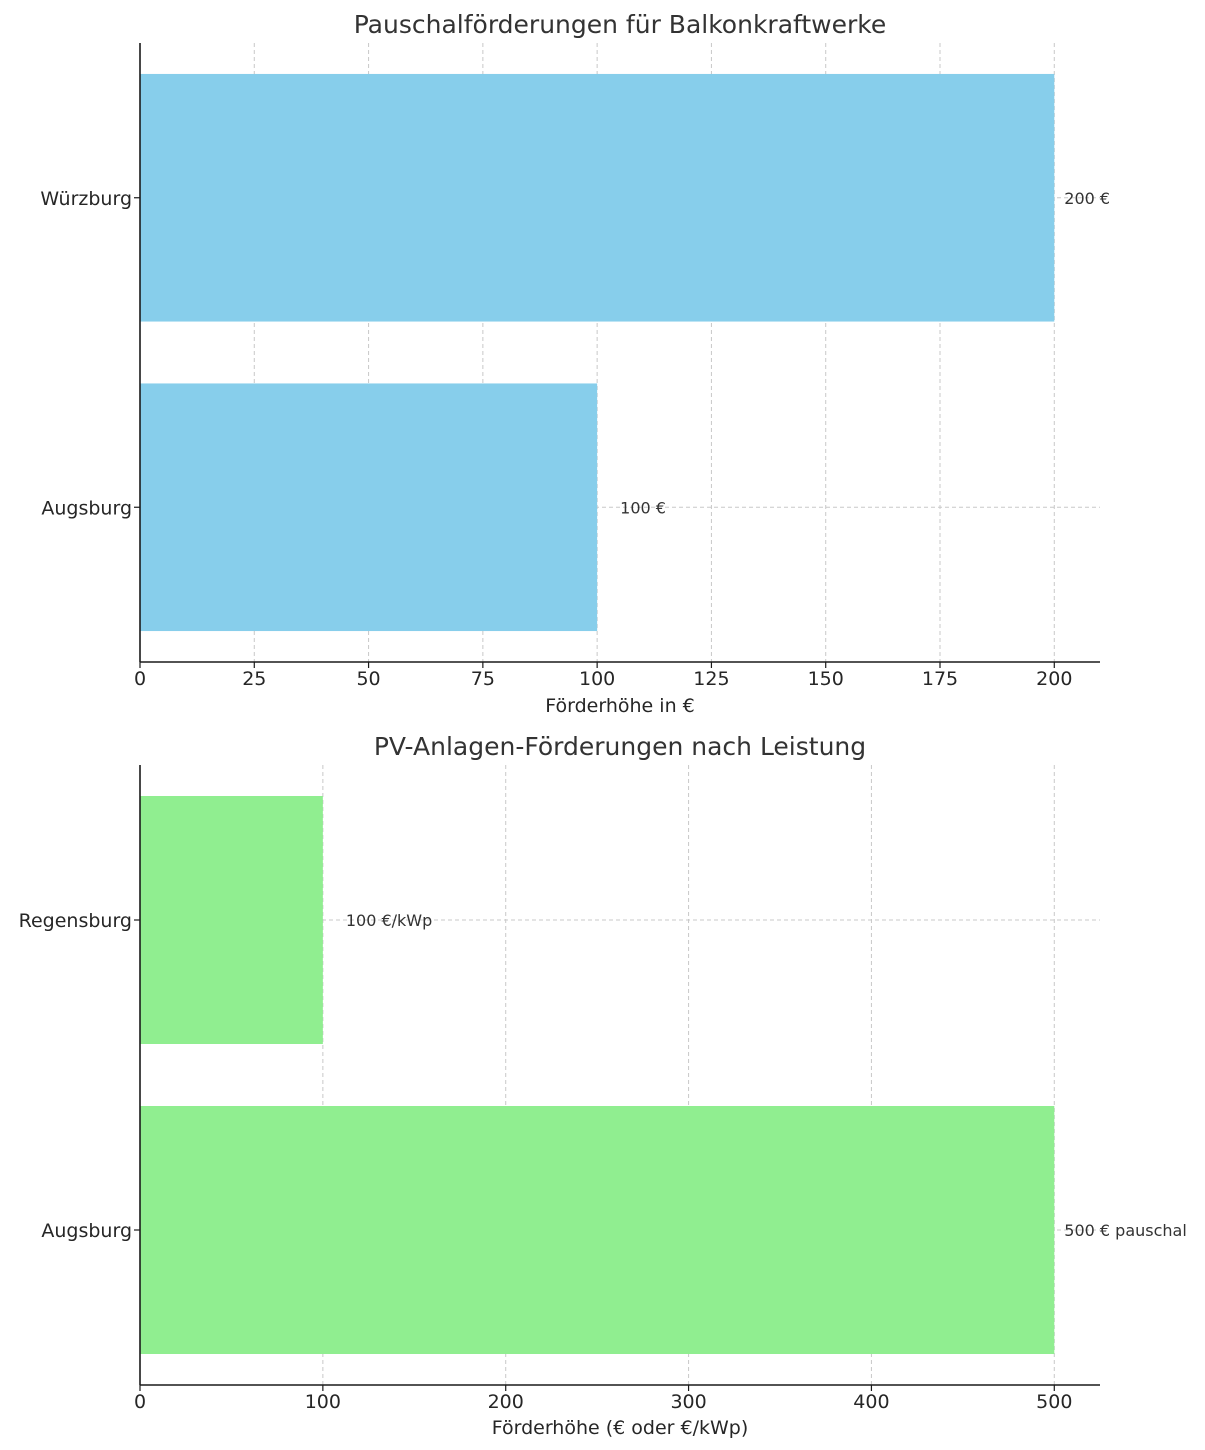  Describe the element at coordinates (1054, 1402) in the screenshot. I see `x-tick-label: 500` at that location.